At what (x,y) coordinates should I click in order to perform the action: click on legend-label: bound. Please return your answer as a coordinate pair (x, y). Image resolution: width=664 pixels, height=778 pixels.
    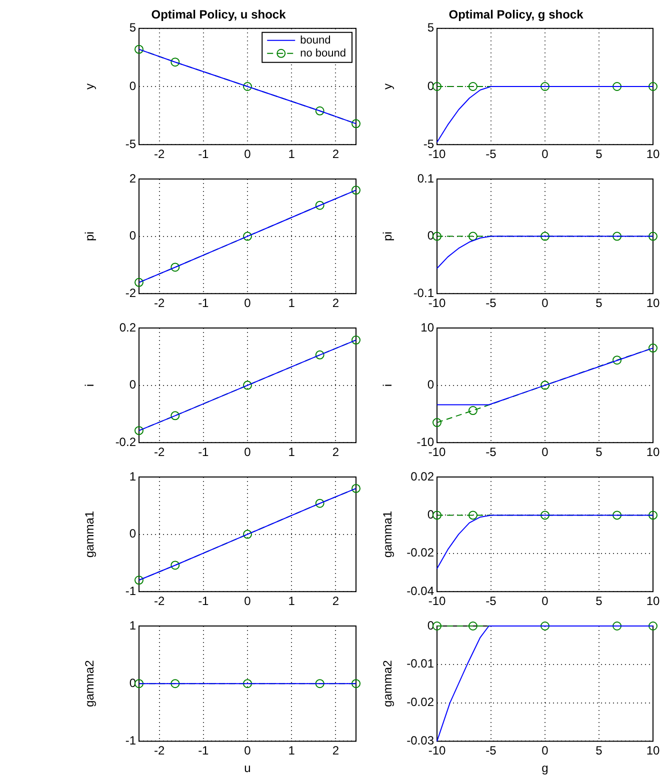
    Looking at the image, I should click on (315, 40).